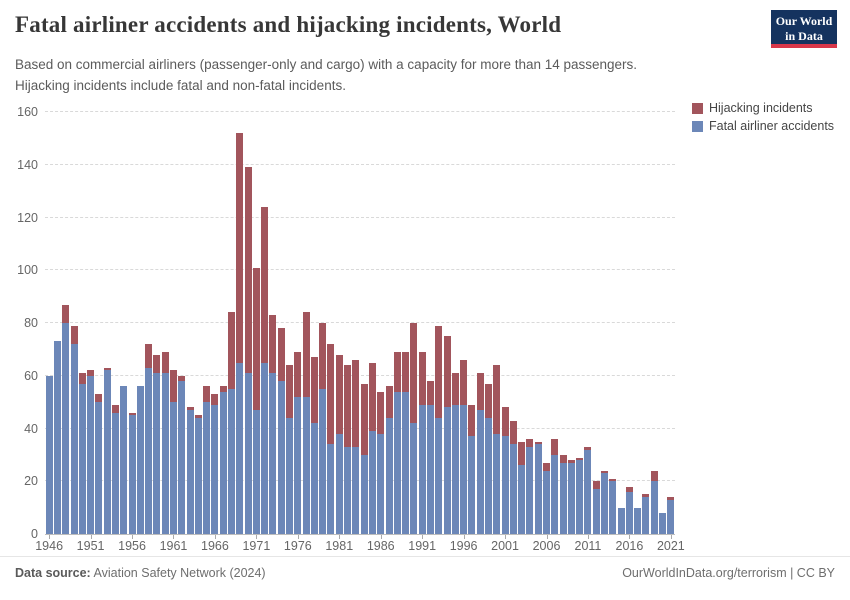  I want to click on bar-1967-fatal-accidents, so click(223, 462).